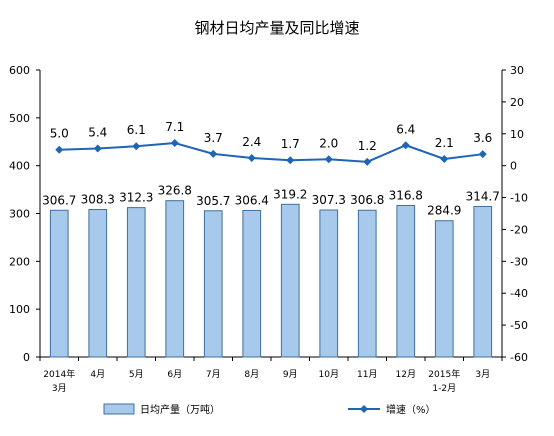 This screenshot has width=554, height=436. What do you see at coordinates (444, 143) in the screenshot?
I see `growth-value-label: 2.1` at bounding box center [444, 143].